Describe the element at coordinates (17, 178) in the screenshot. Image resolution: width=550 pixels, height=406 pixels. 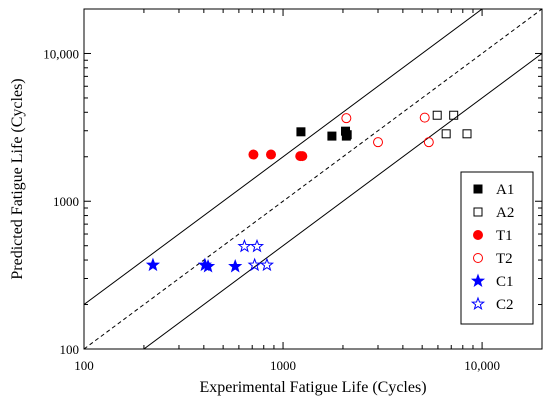
I see `y-axis-title: Predicted Fatigue Life (Cycles)` at that location.